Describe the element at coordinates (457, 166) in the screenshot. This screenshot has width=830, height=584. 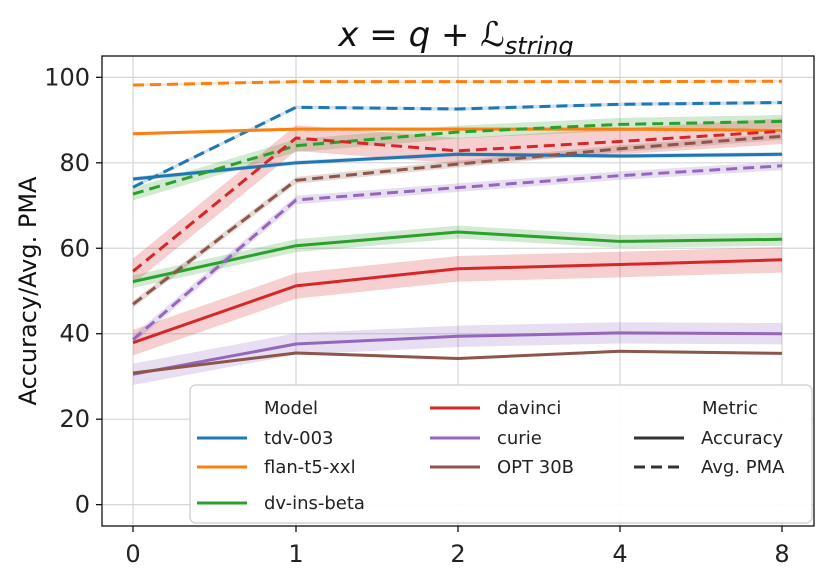
I see `series-line-tdv-003-accuracy` at that location.